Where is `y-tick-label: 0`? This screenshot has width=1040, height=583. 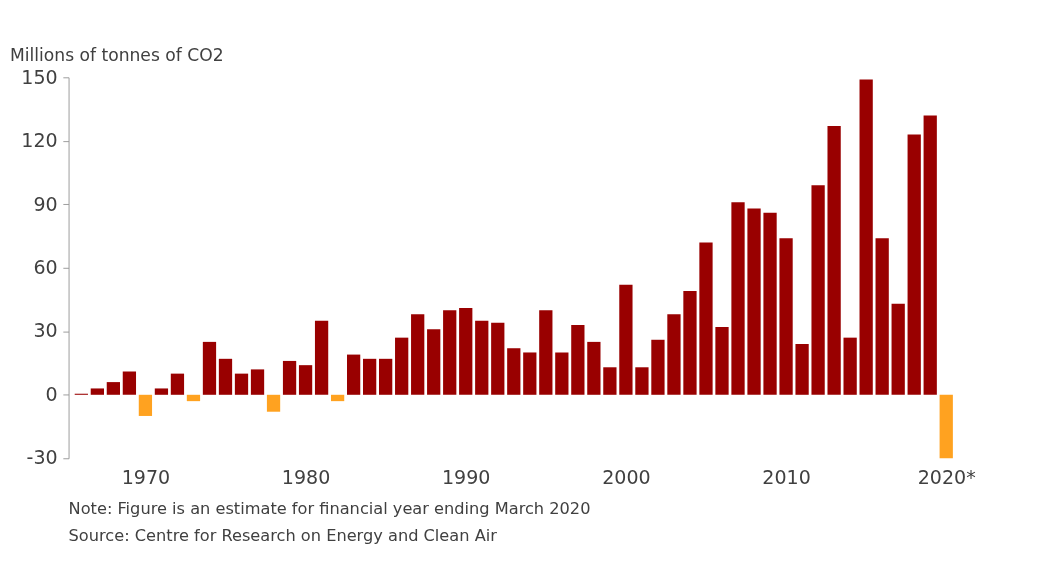
y-tick-label: 0 is located at coordinates (51, 393).